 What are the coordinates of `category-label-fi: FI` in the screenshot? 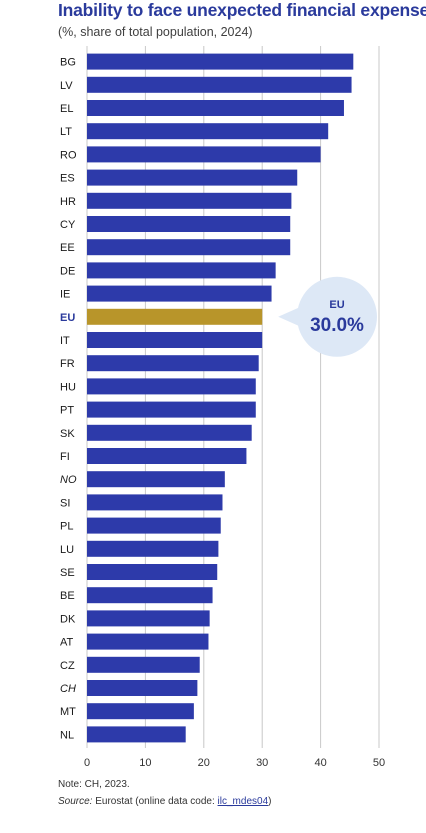 It's located at (65, 457).